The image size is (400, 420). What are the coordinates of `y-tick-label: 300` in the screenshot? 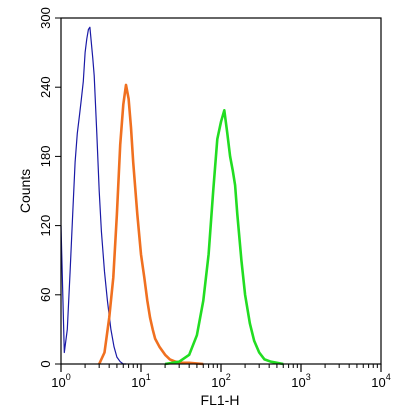 It's located at (45, 18).